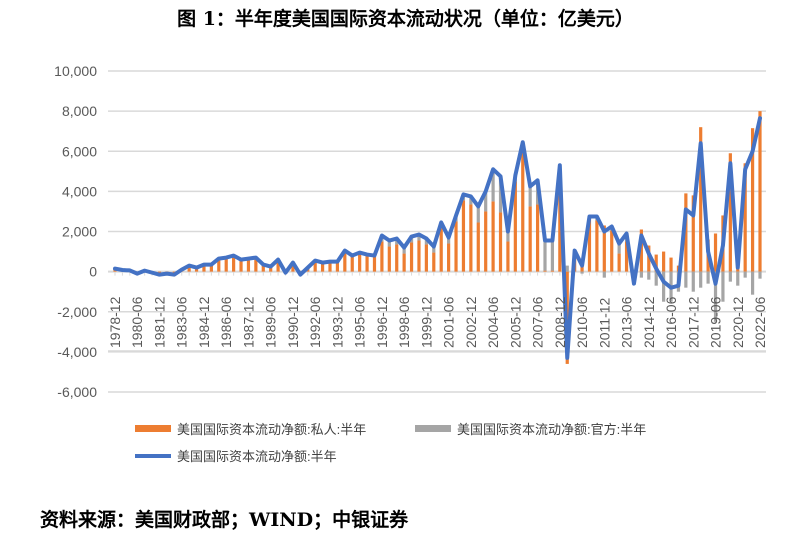  Describe the element at coordinates (79, 111) in the screenshot. I see `y-tick-label: 8,000` at that location.